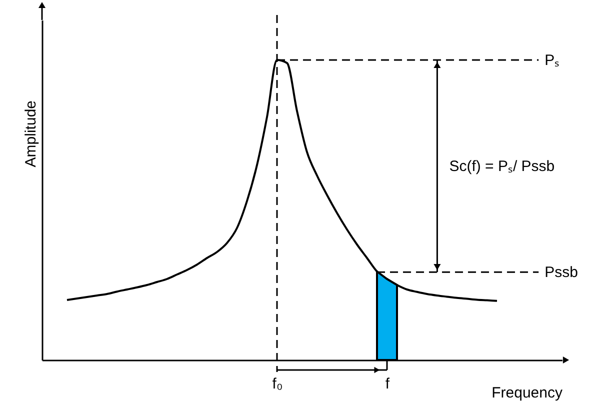 Image resolution: width=600 pixels, height=411 pixels. What do you see at coordinates (561, 273) in the screenshot?
I see `ref-line-label: Pssb` at bounding box center [561, 273].